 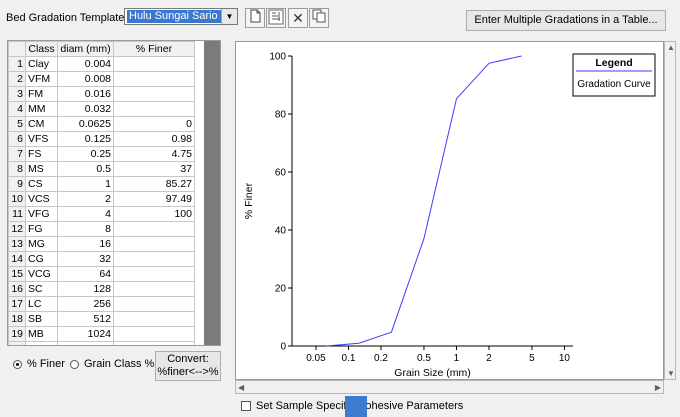 I want to click on table-row: 6 VFS 0.125 0.98, so click(x=101, y=139).